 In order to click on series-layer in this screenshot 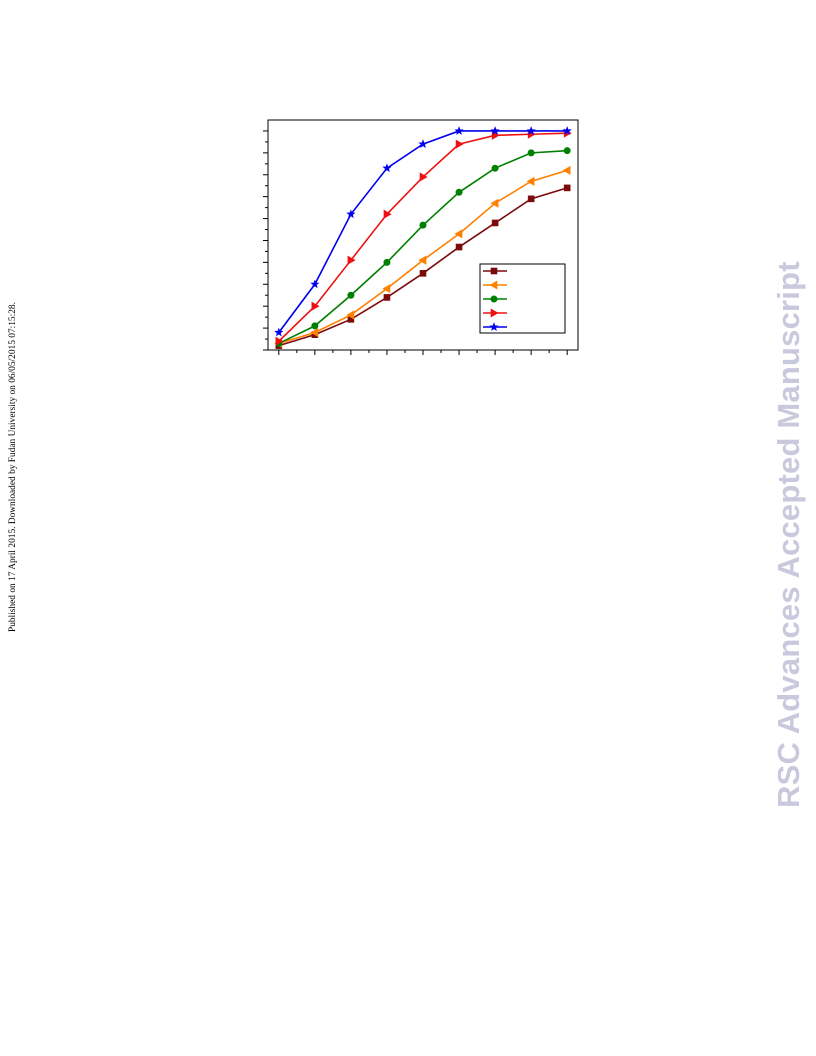, I will do `click(423, 237)`.